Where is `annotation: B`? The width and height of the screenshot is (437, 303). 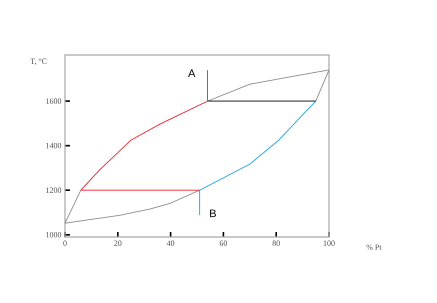 annotation: B is located at coordinates (213, 214).